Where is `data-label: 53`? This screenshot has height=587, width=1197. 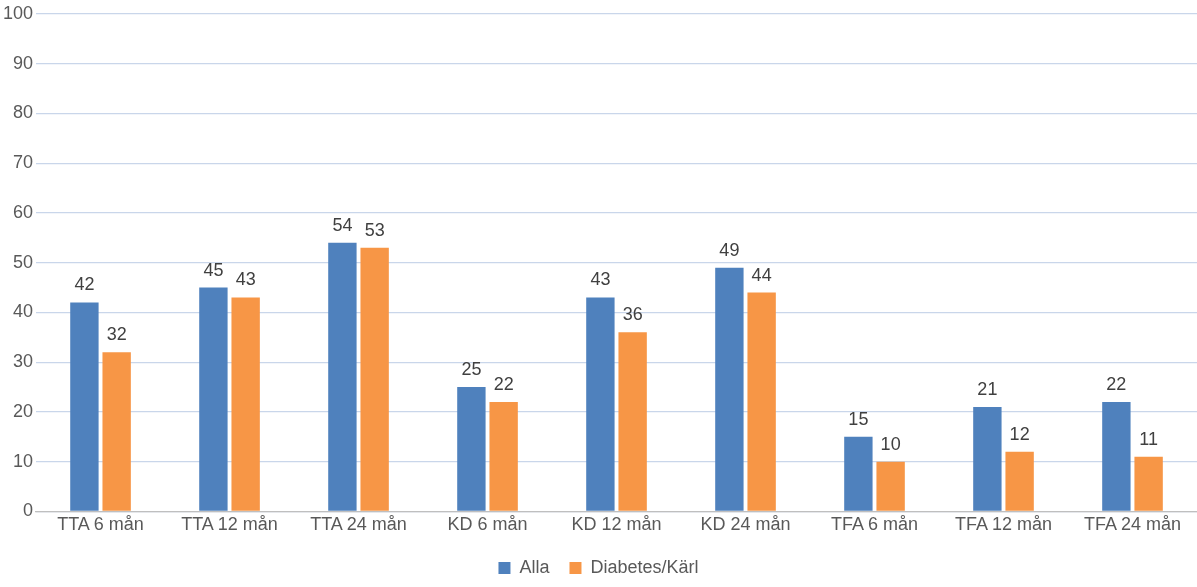
data-label: 53 is located at coordinates (374, 229).